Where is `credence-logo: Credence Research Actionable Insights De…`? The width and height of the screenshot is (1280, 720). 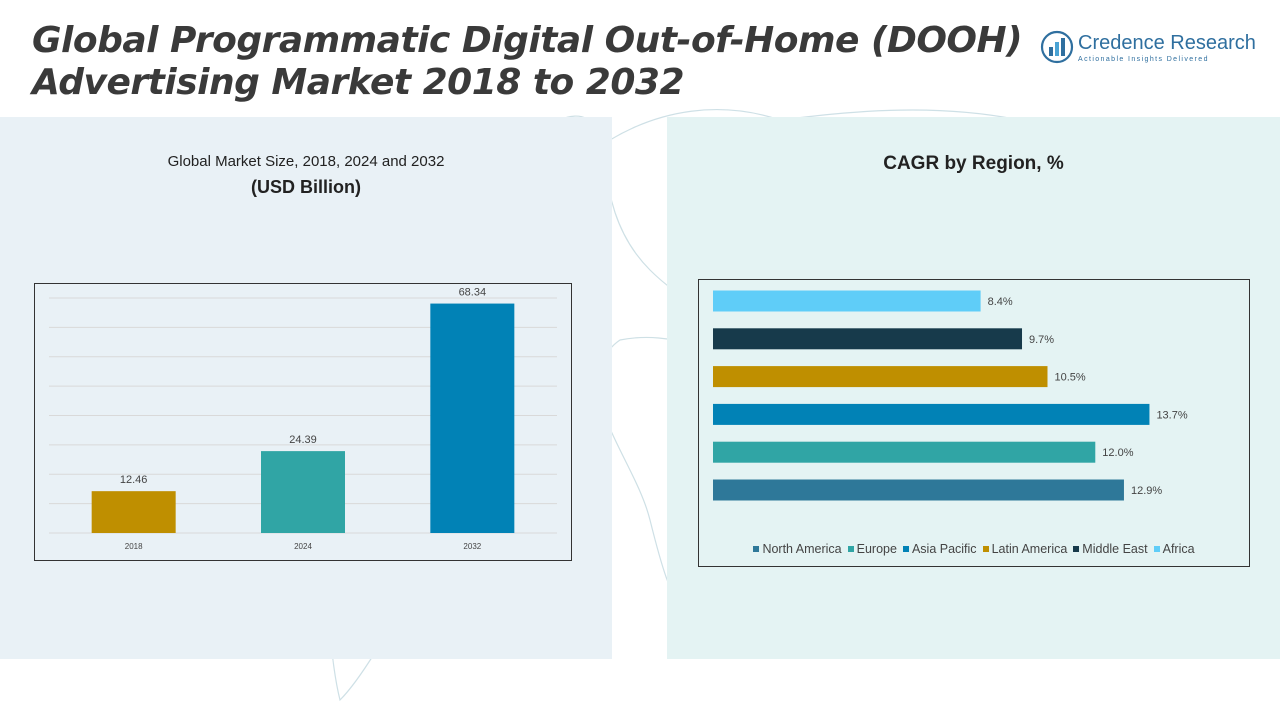 credence-logo: Credence Research Actionable Insights De… is located at coordinates (1150, 50).